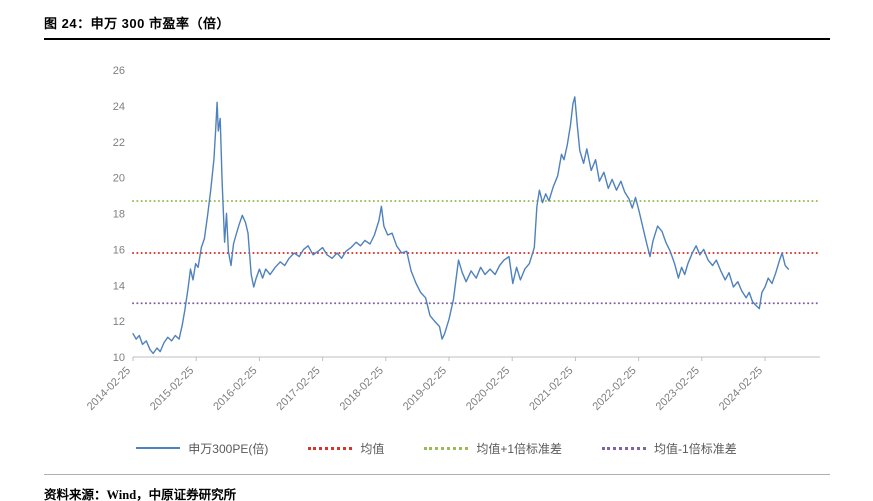  I want to click on legend-item-sw300pe: 申万300PE(倍), so click(202, 448).